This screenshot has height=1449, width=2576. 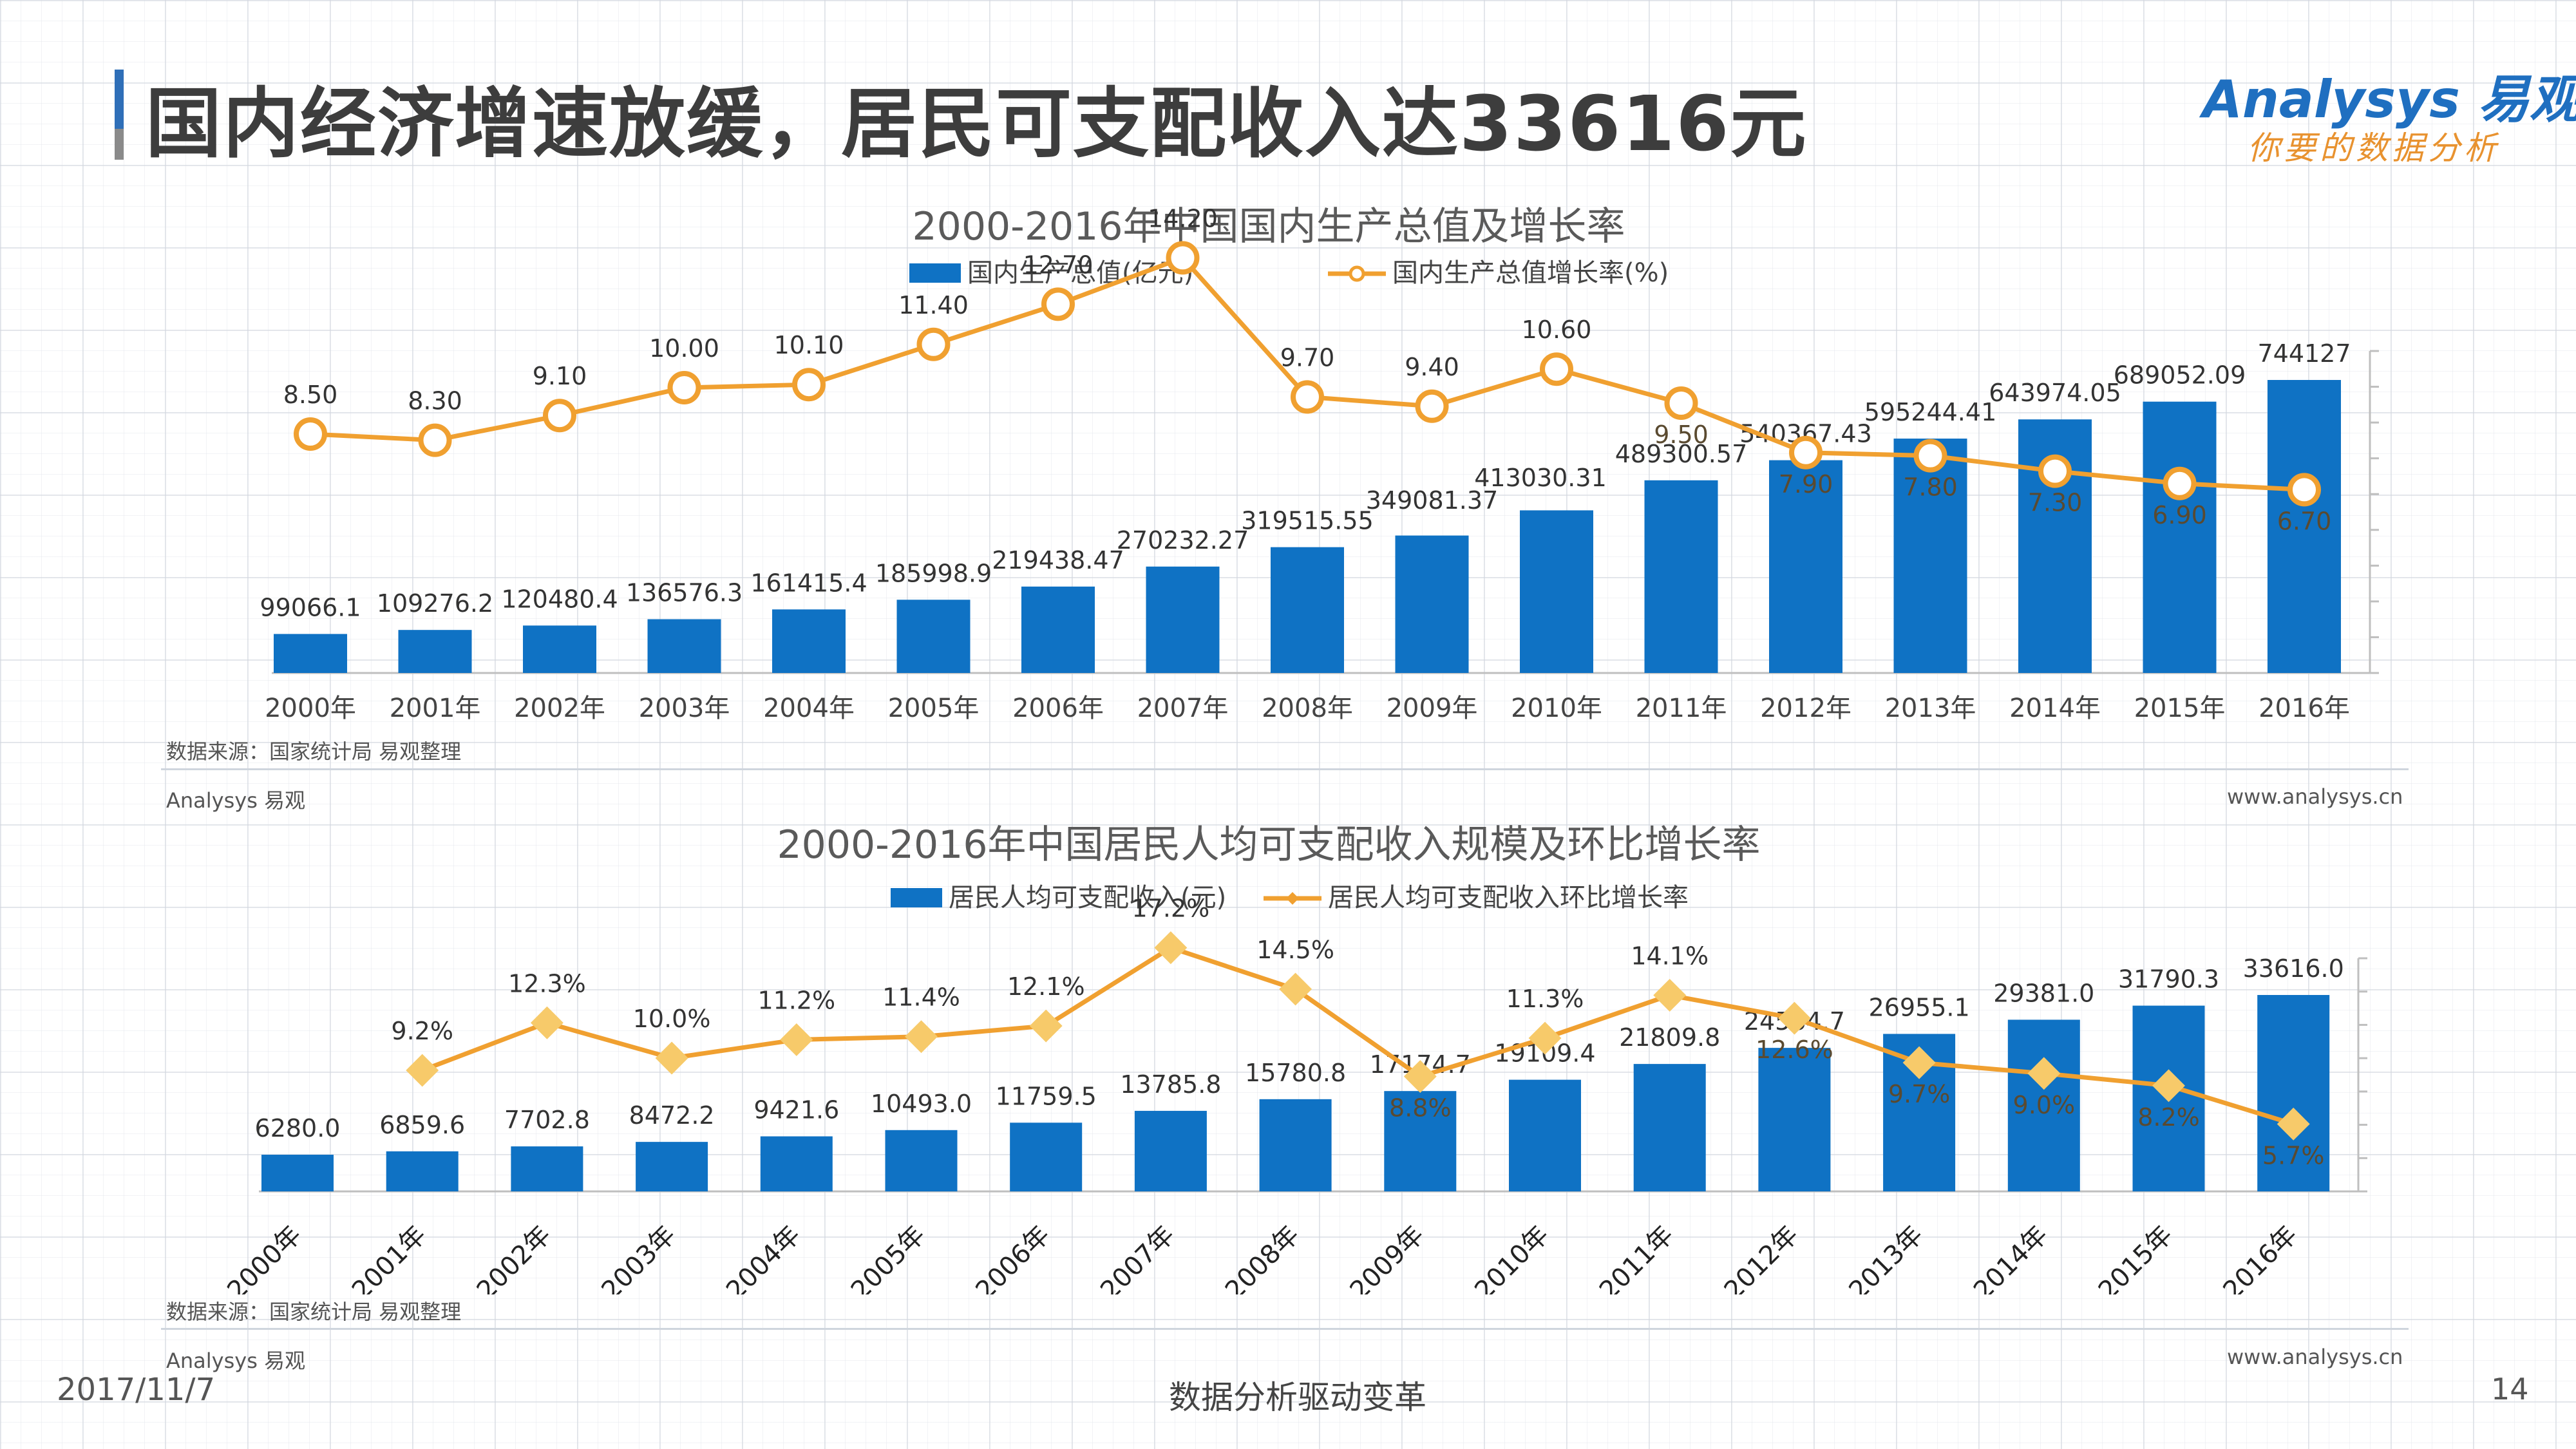 I want to click on line-value-label: 9.50, so click(x=1682, y=435).